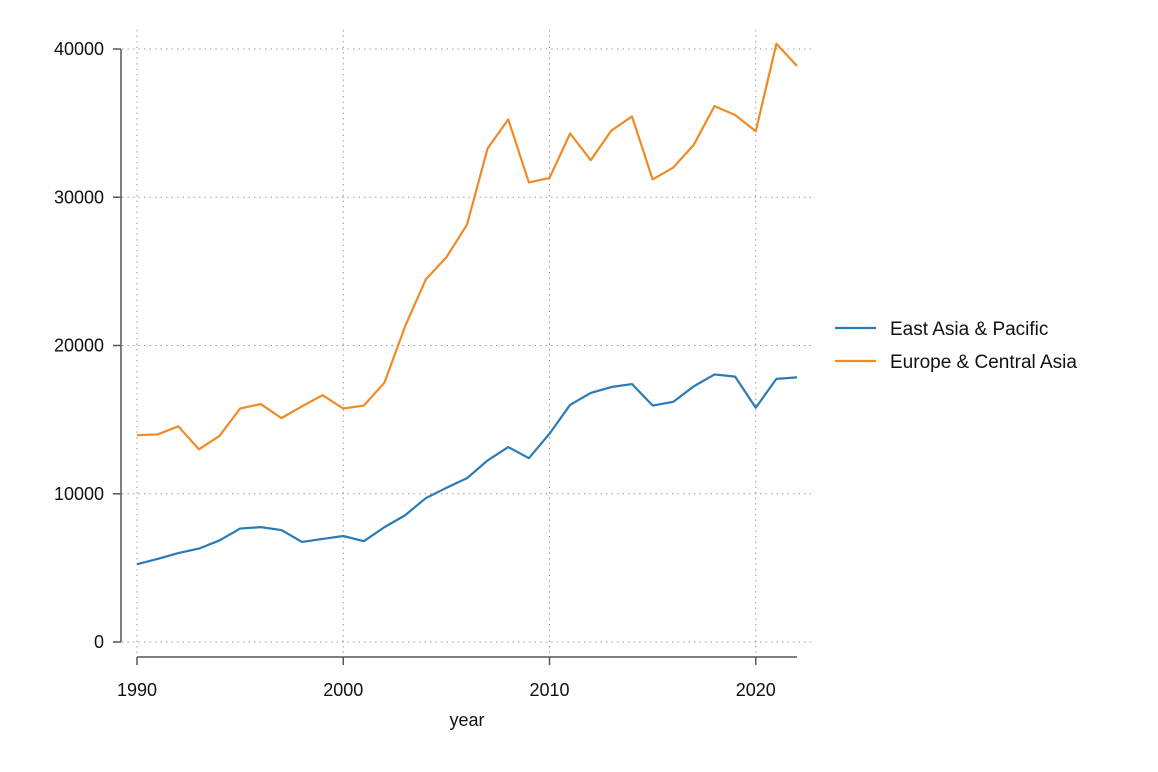 Image resolution: width=1158 pixels, height=772 pixels. What do you see at coordinates (79, 346) in the screenshot?
I see `y-tick-label: 20000` at bounding box center [79, 346].